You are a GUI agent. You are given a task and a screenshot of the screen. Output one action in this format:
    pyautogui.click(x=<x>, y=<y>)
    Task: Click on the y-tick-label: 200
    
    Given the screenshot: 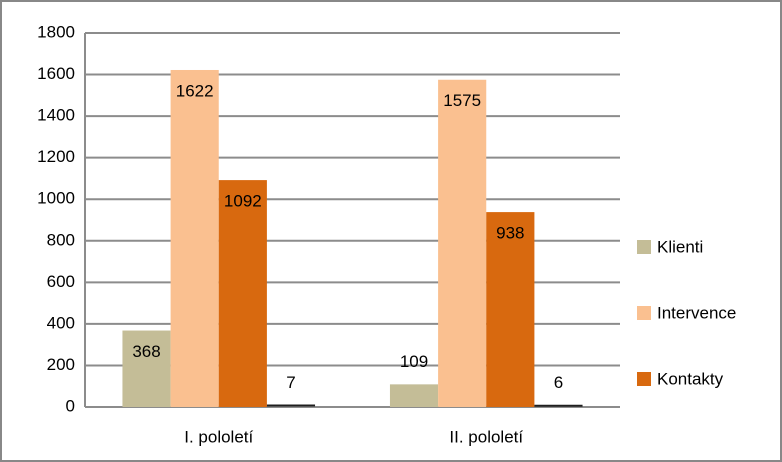 What is the action you would take?
    pyautogui.click(x=61, y=364)
    